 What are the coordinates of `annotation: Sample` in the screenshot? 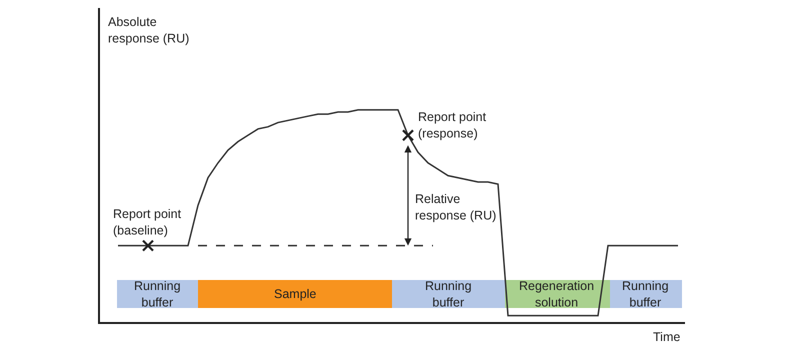 It's located at (295, 294).